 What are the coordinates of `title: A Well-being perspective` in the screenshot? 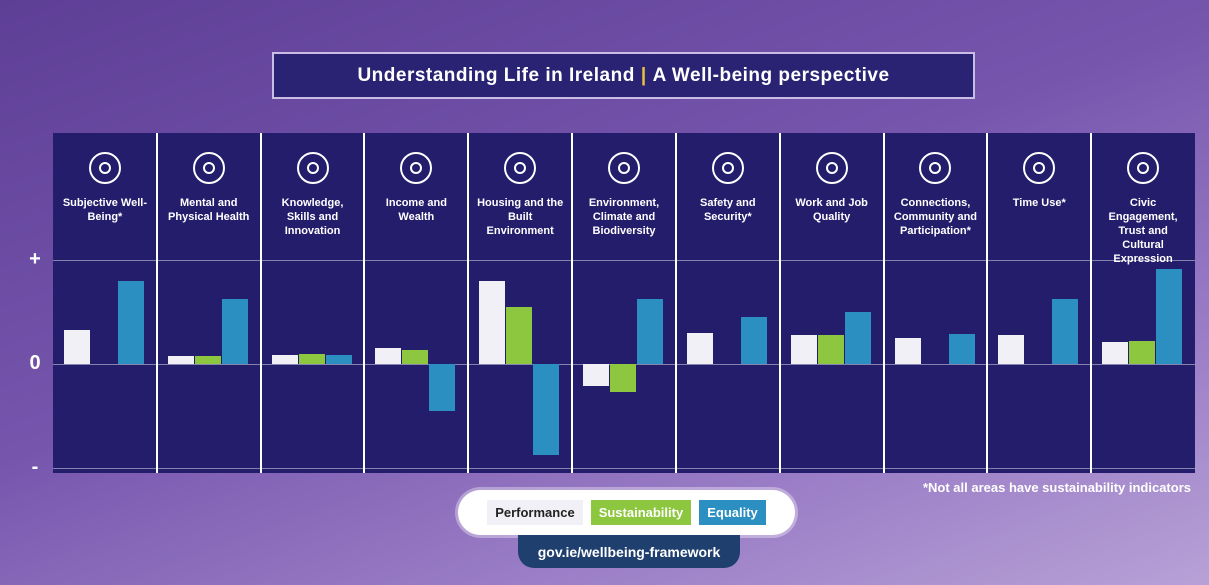 It's located at (771, 75).